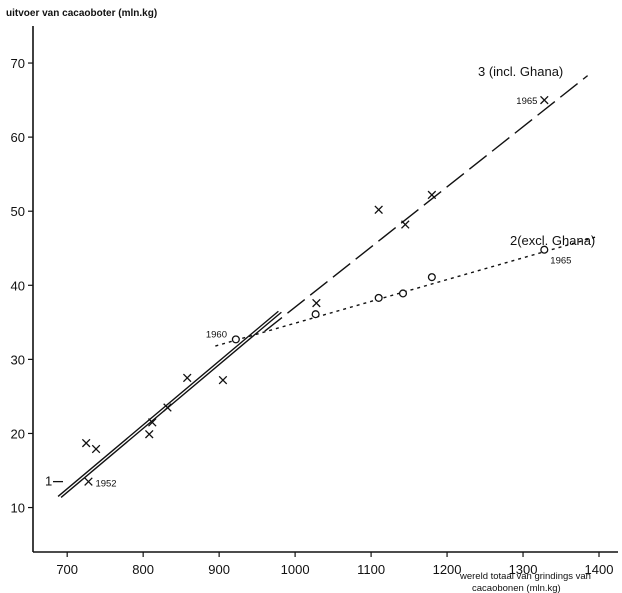  I want to click on y-tick-label: 50, so click(18, 211).